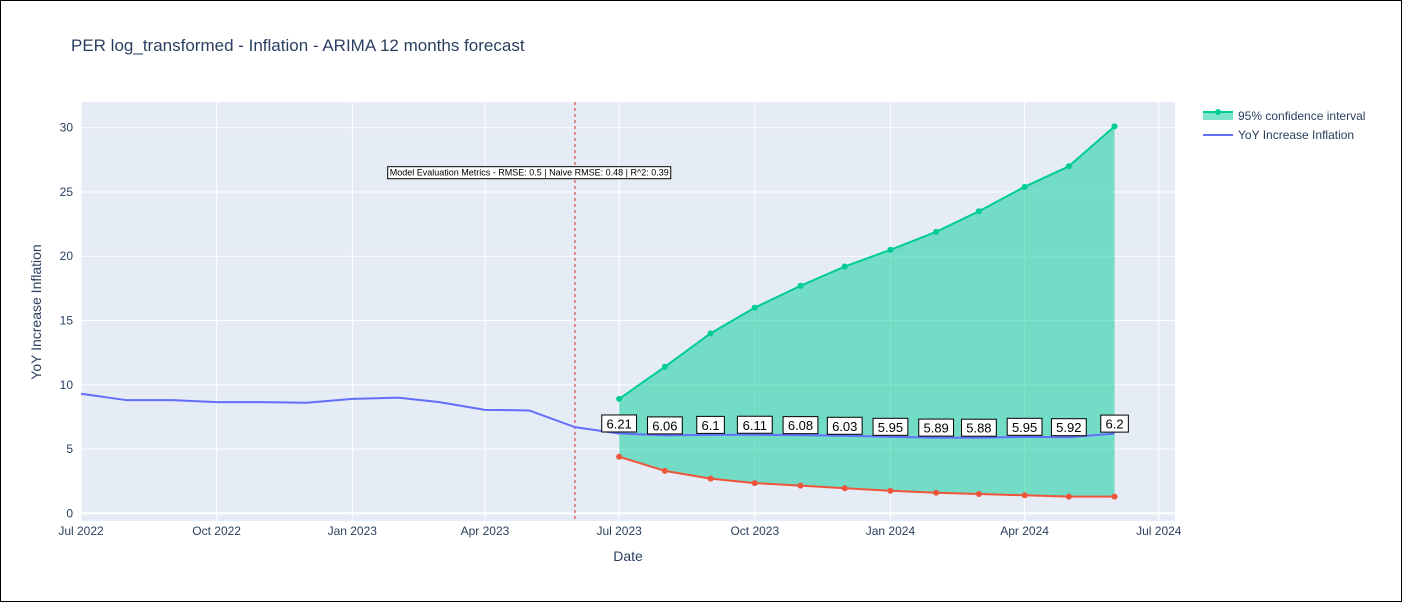 This screenshot has height=602, width=1402. I want to click on data-label-text: 6.06, so click(664, 425).